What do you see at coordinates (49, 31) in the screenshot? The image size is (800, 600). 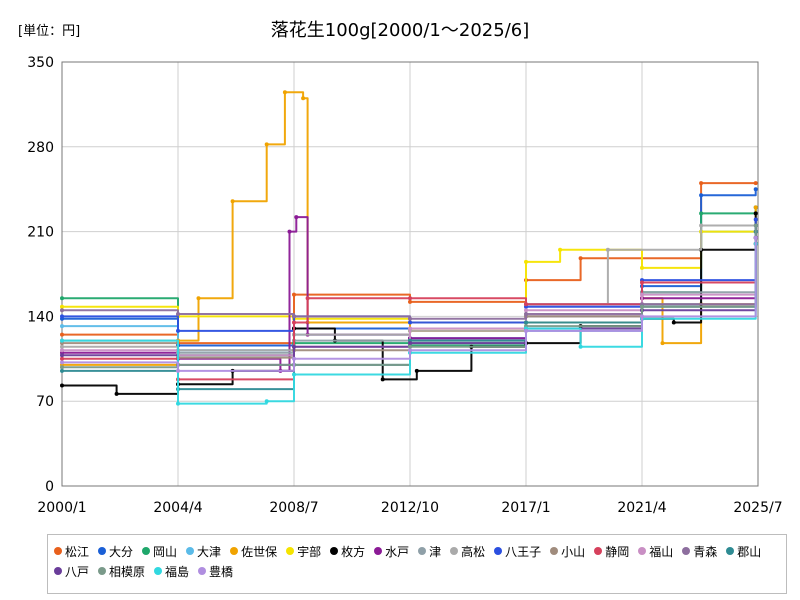 I see `unit-label: [単位：円]` at bounding box center [49, 31].